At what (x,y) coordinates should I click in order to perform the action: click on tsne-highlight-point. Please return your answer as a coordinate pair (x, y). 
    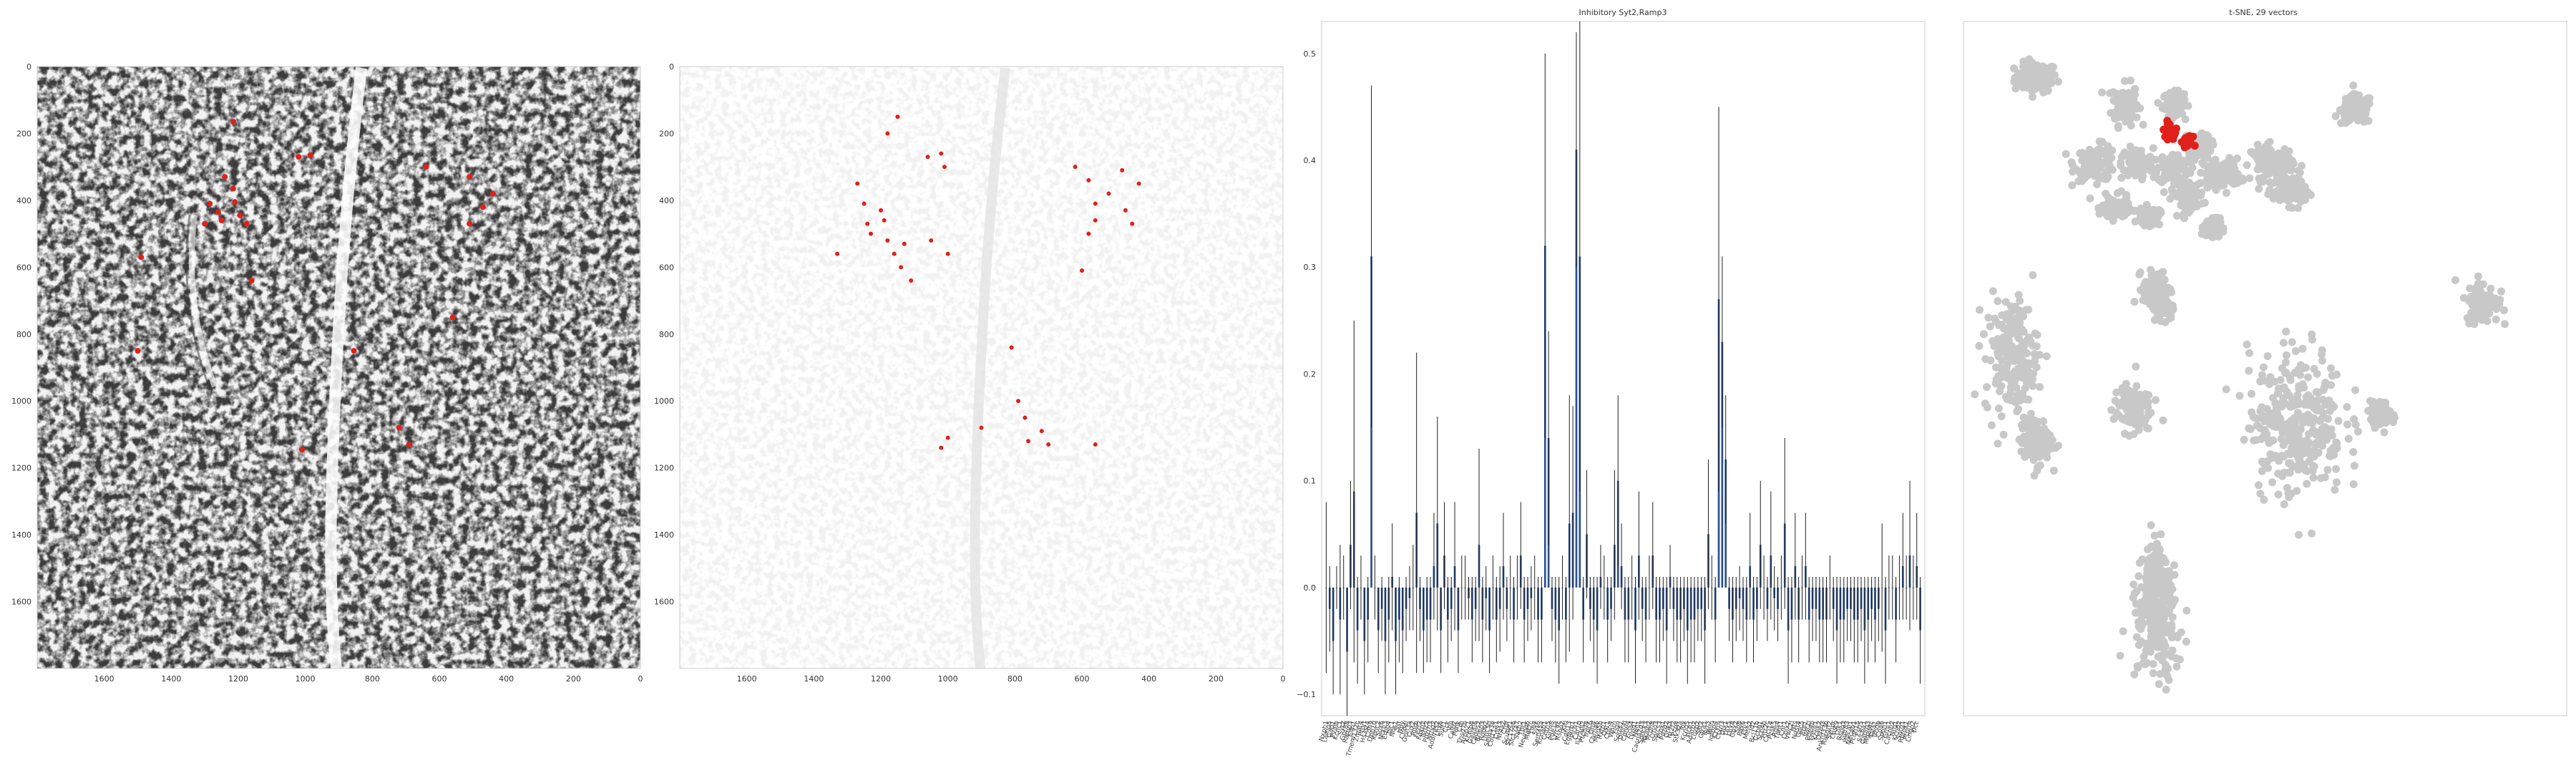
    Looking at the image, I should click on (2189, 142).